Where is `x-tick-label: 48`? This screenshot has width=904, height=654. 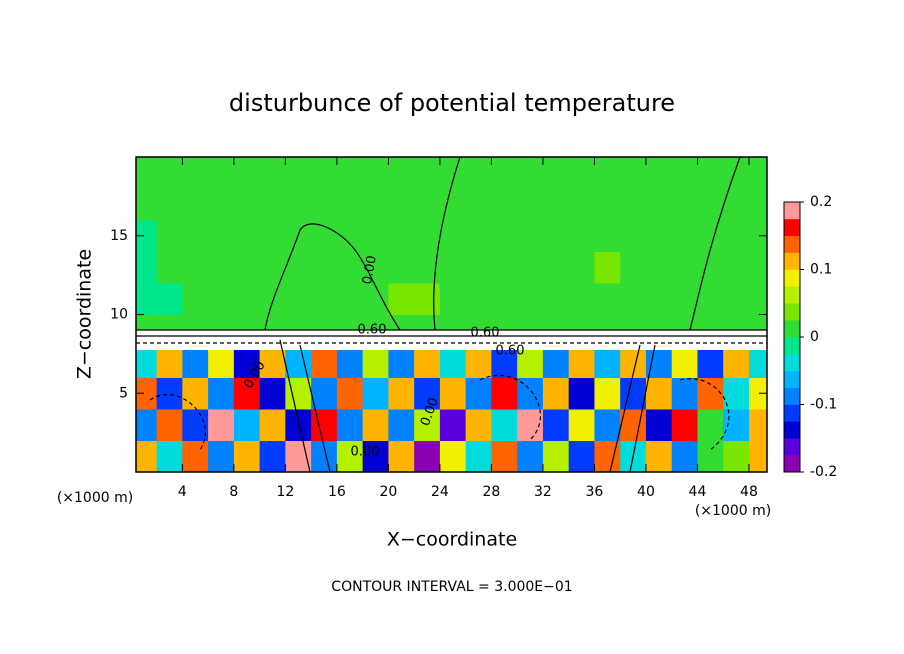 x-tick-label: 48 is located at coordinates (749, 492).